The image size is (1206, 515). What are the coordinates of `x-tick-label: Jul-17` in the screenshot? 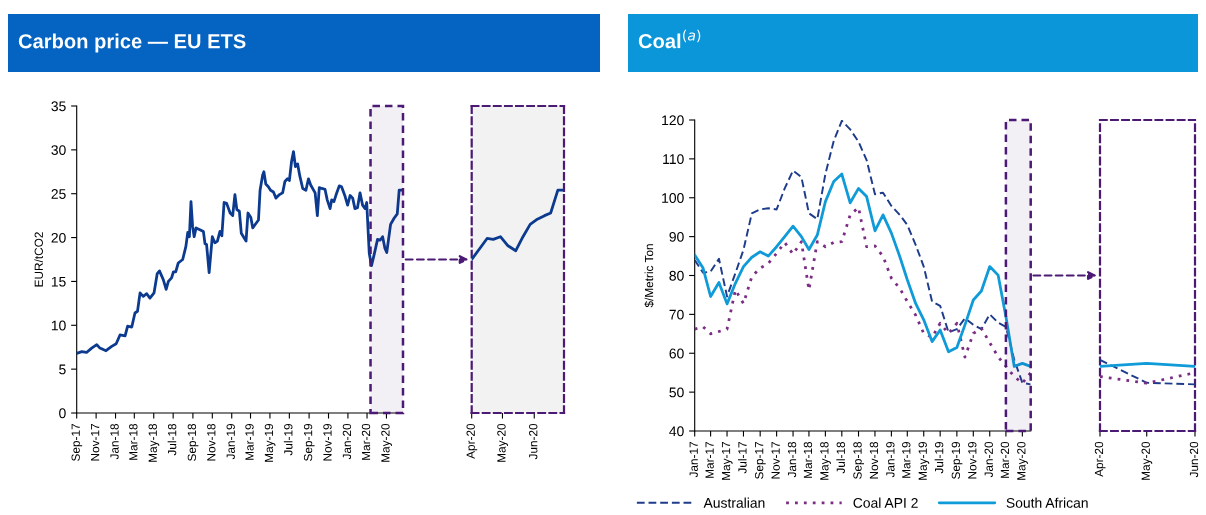 It's located at (742, 458).